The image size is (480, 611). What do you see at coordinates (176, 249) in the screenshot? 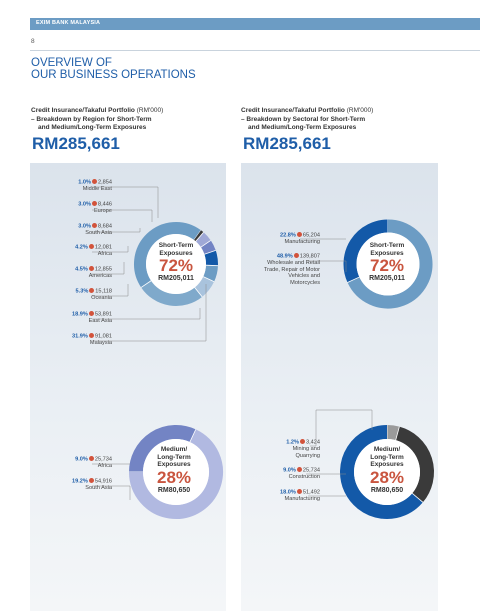
I see `center-title: Short-Term Exposures` at bounding box center [176, 249].